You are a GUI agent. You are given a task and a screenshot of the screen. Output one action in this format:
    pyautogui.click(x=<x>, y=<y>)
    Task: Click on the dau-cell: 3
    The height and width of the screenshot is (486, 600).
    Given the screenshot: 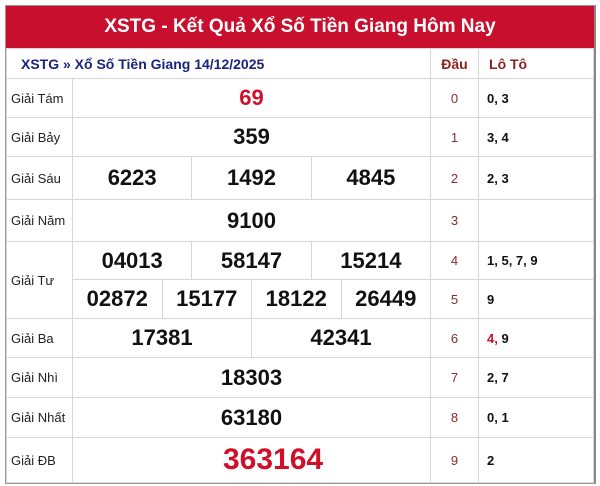 What is the action you would take?
    pyautogui.click(x=455, y=220)
    